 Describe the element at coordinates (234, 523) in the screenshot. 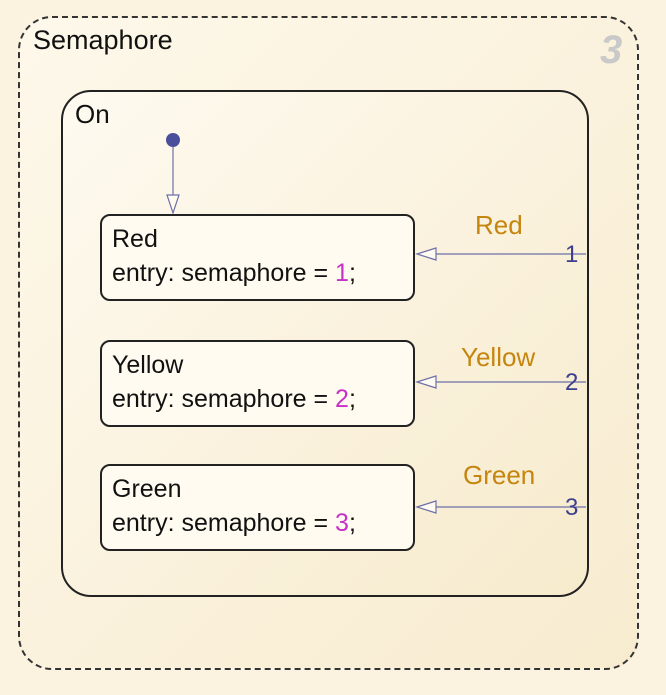

I see `state-entry-action: entry: semaphore = 3;` at that location.